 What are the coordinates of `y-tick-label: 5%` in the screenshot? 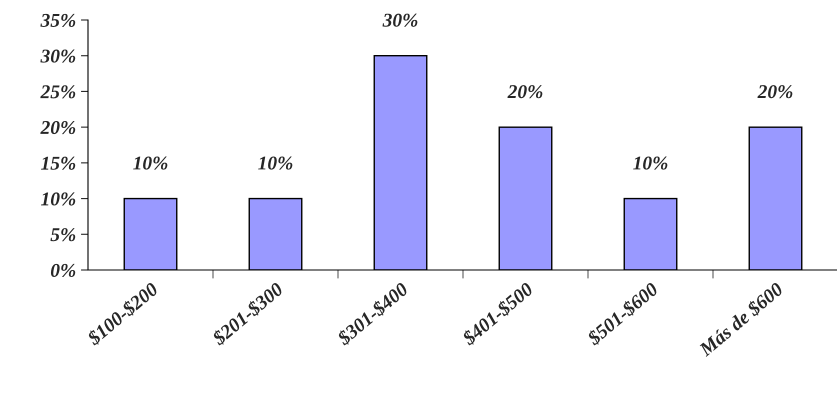 It's located at (63, 235).